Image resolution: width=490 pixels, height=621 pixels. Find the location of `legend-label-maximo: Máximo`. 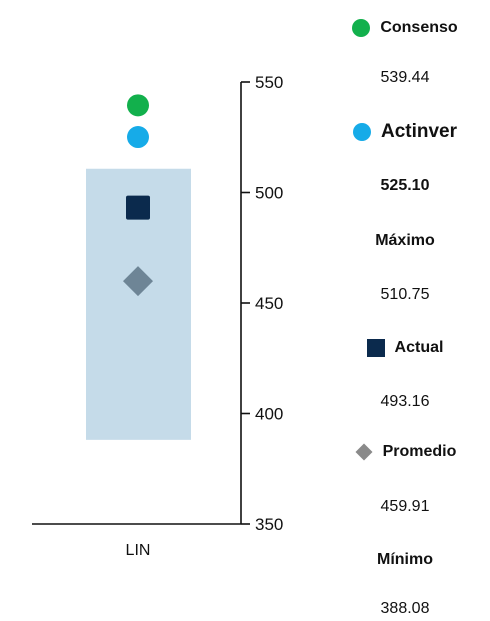

legend-label-maximo: Máximo is located at coordinates (405, 240).